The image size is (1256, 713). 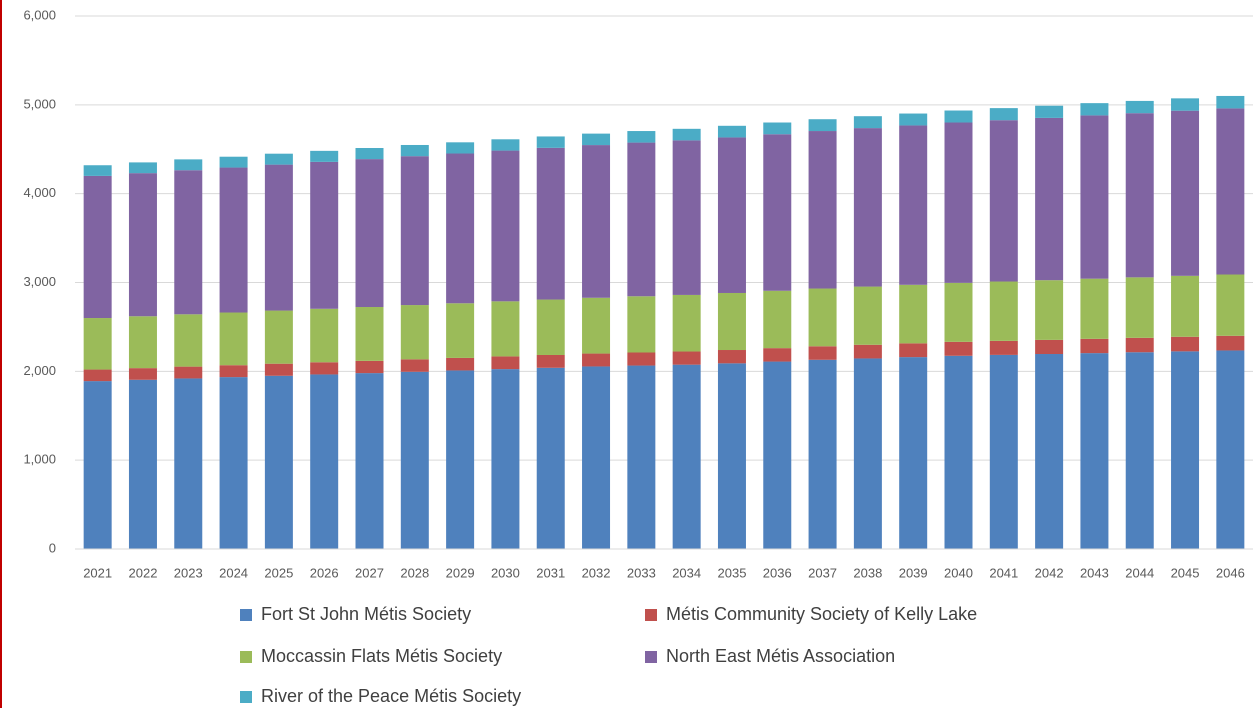 What do you see at coordinates (1094, 572) in the screenshot?
I see `x-tick-label: 2043` at bounding box center [1094, 572].